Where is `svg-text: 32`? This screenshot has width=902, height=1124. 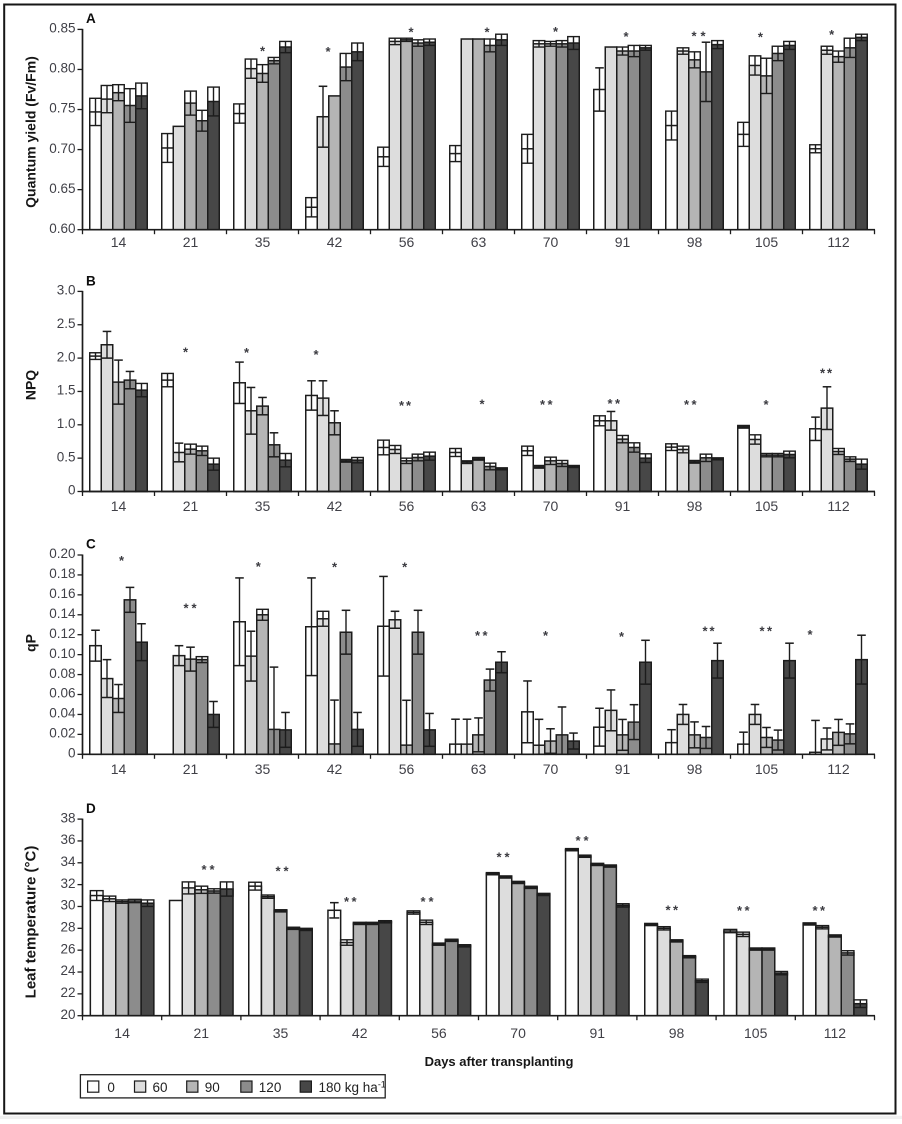 svg-text: 32 is located at coordinates (67, 883).